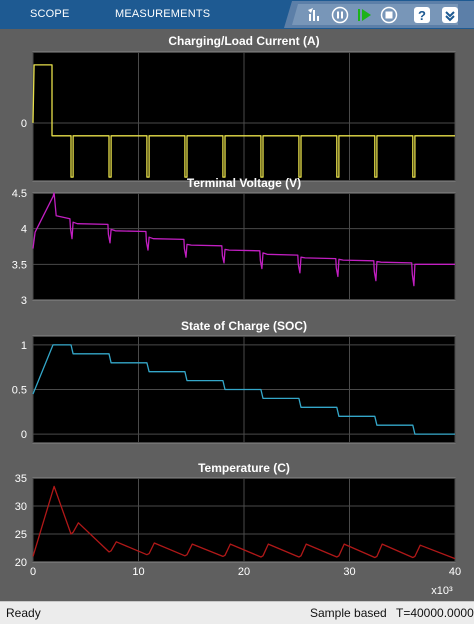 The image size is (474, 624). Describe the element at coordinates (33, 572) in the screenshot. I see `x-tick-label: 0` at that location.